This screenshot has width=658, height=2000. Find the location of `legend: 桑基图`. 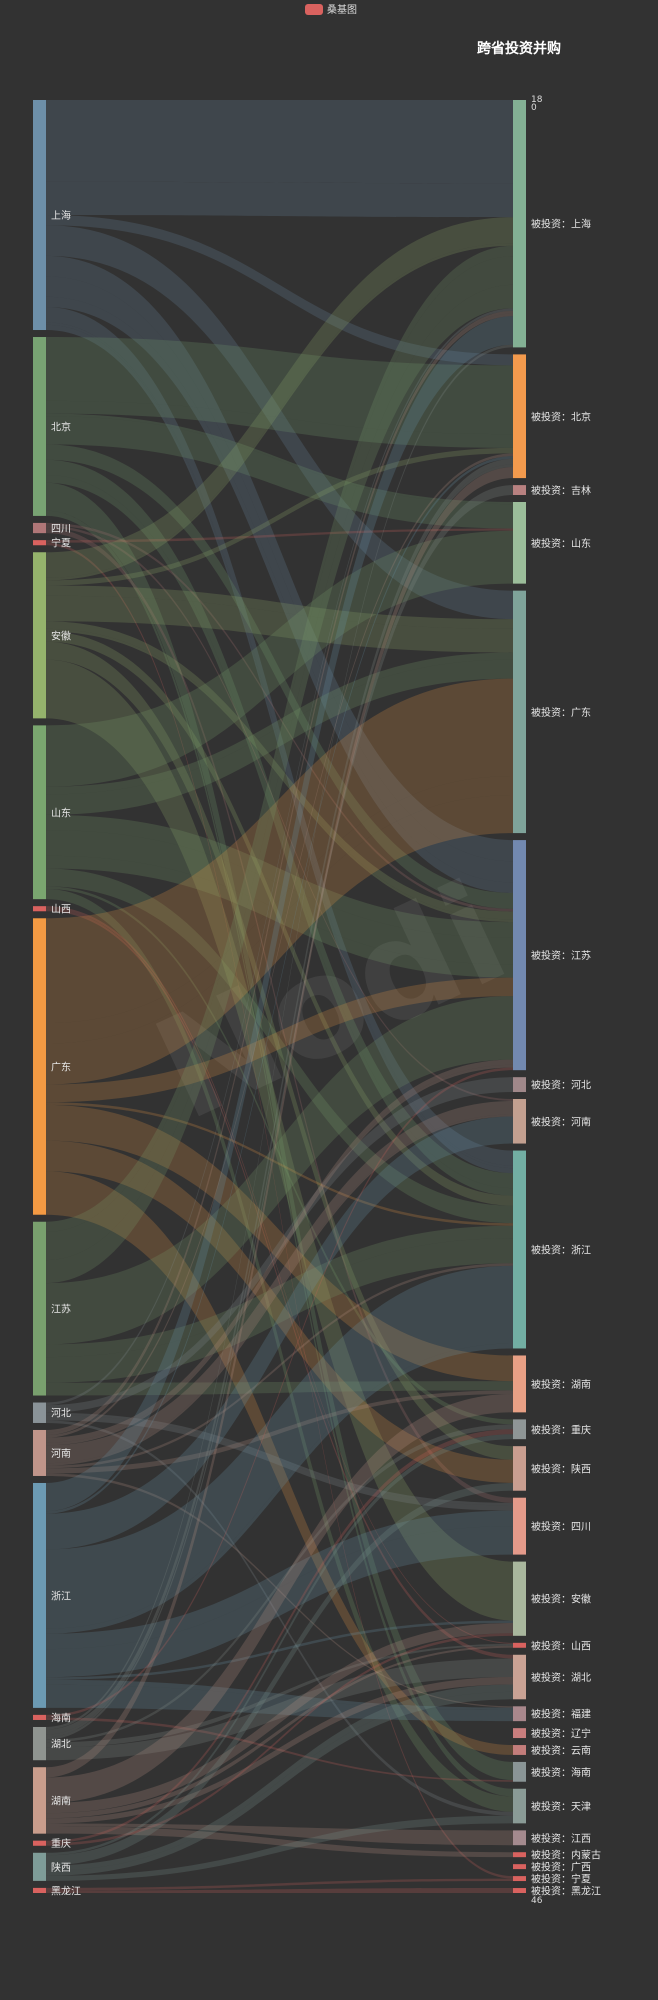

legend: 桑基图 is located at coordinates (331, 9).